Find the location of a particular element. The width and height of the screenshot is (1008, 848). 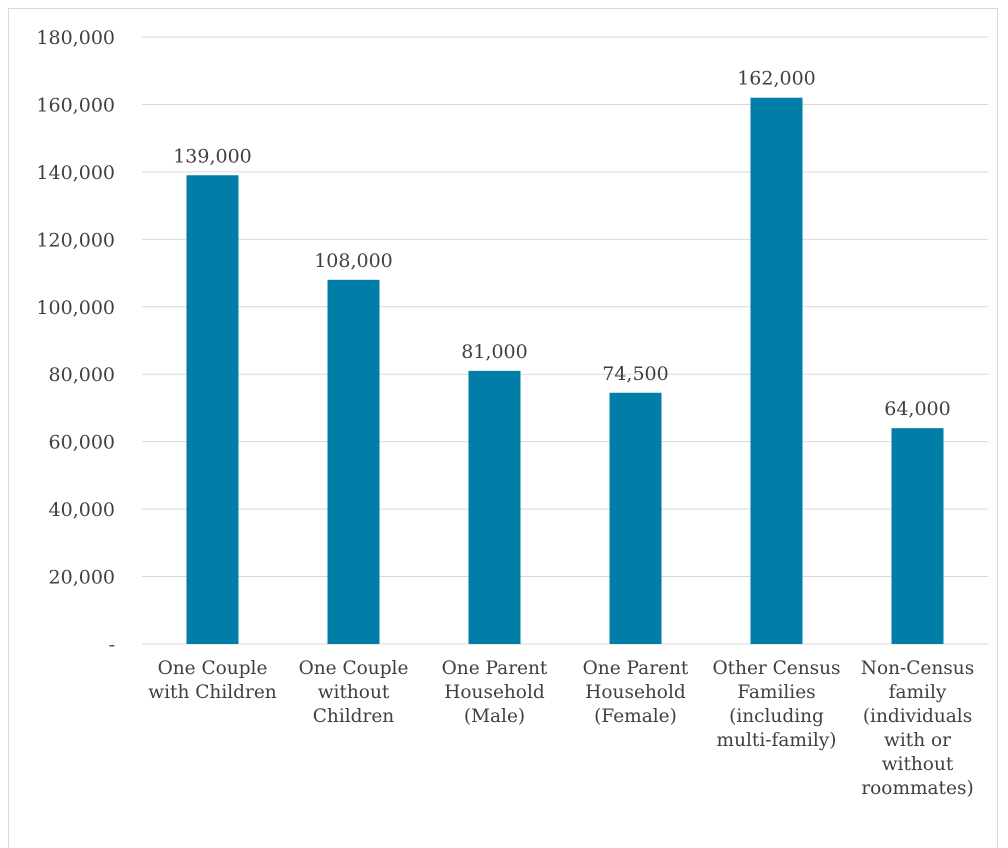

data-label: 162,000 is located at coordinates (776, 79).